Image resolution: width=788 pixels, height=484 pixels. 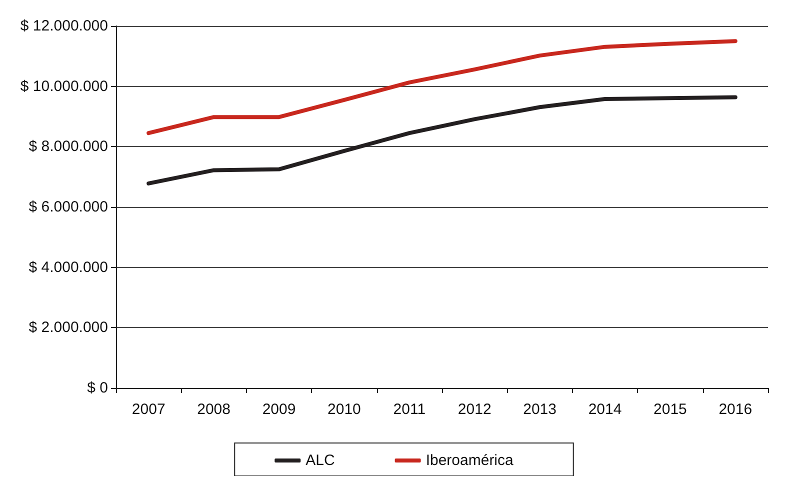 I want to click on x-tick-label: 2015, so click(x=670, y=409).